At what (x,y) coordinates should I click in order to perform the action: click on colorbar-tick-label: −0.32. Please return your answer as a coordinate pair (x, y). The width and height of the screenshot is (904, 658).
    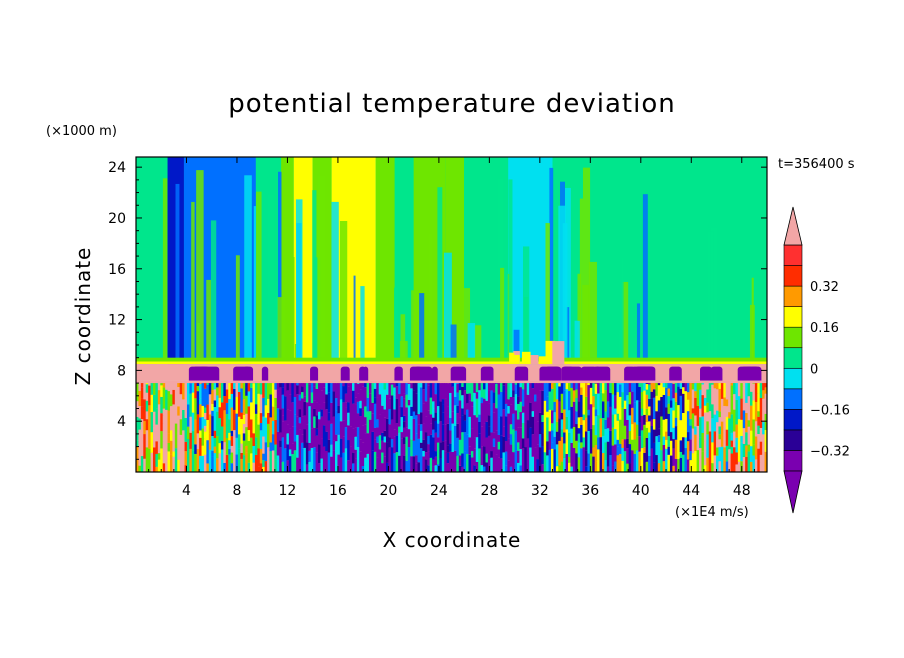
    Looking at the image, I should click on (830, 451).